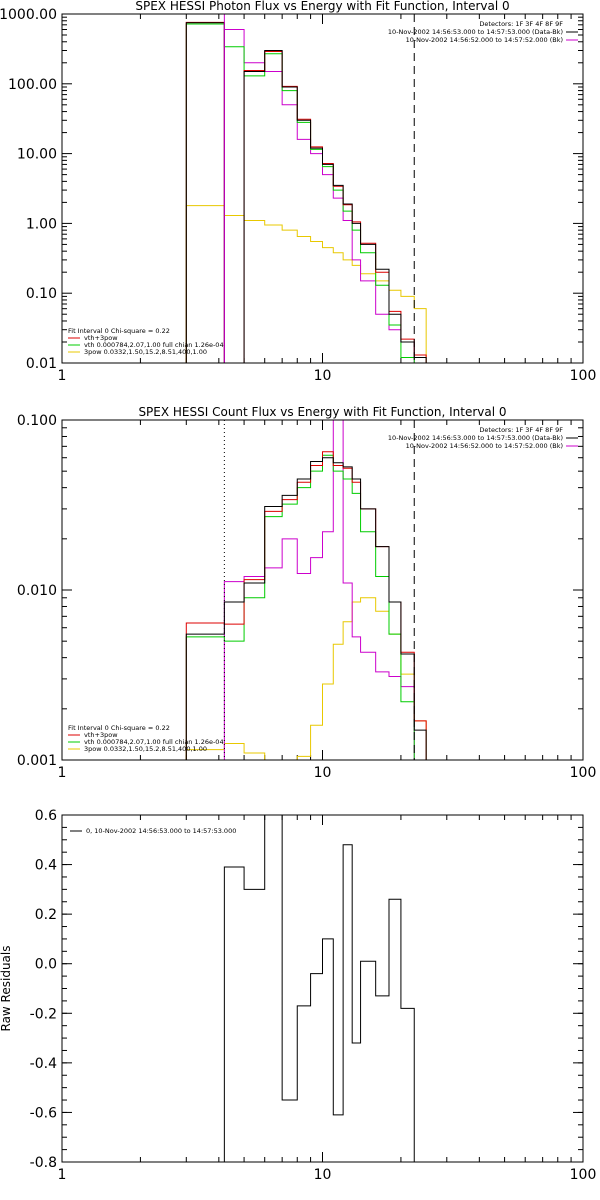 The width and height of the screenshot is (600, 1200). I want to click on y-tick-label: 0.100, so click(37, 421).